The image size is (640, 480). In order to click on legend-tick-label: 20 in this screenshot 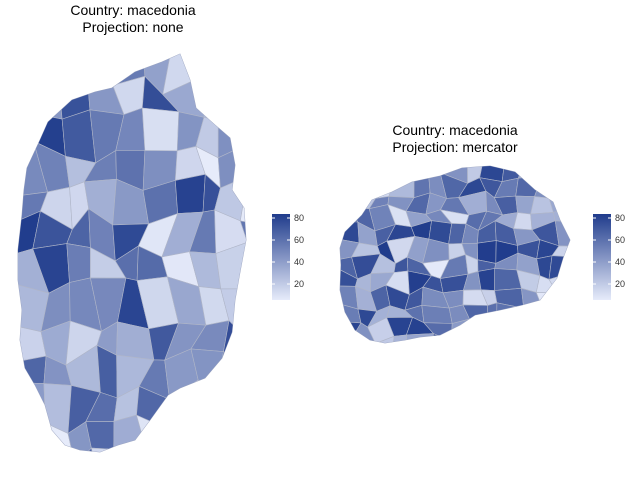, I will do `click(620, 284)`.